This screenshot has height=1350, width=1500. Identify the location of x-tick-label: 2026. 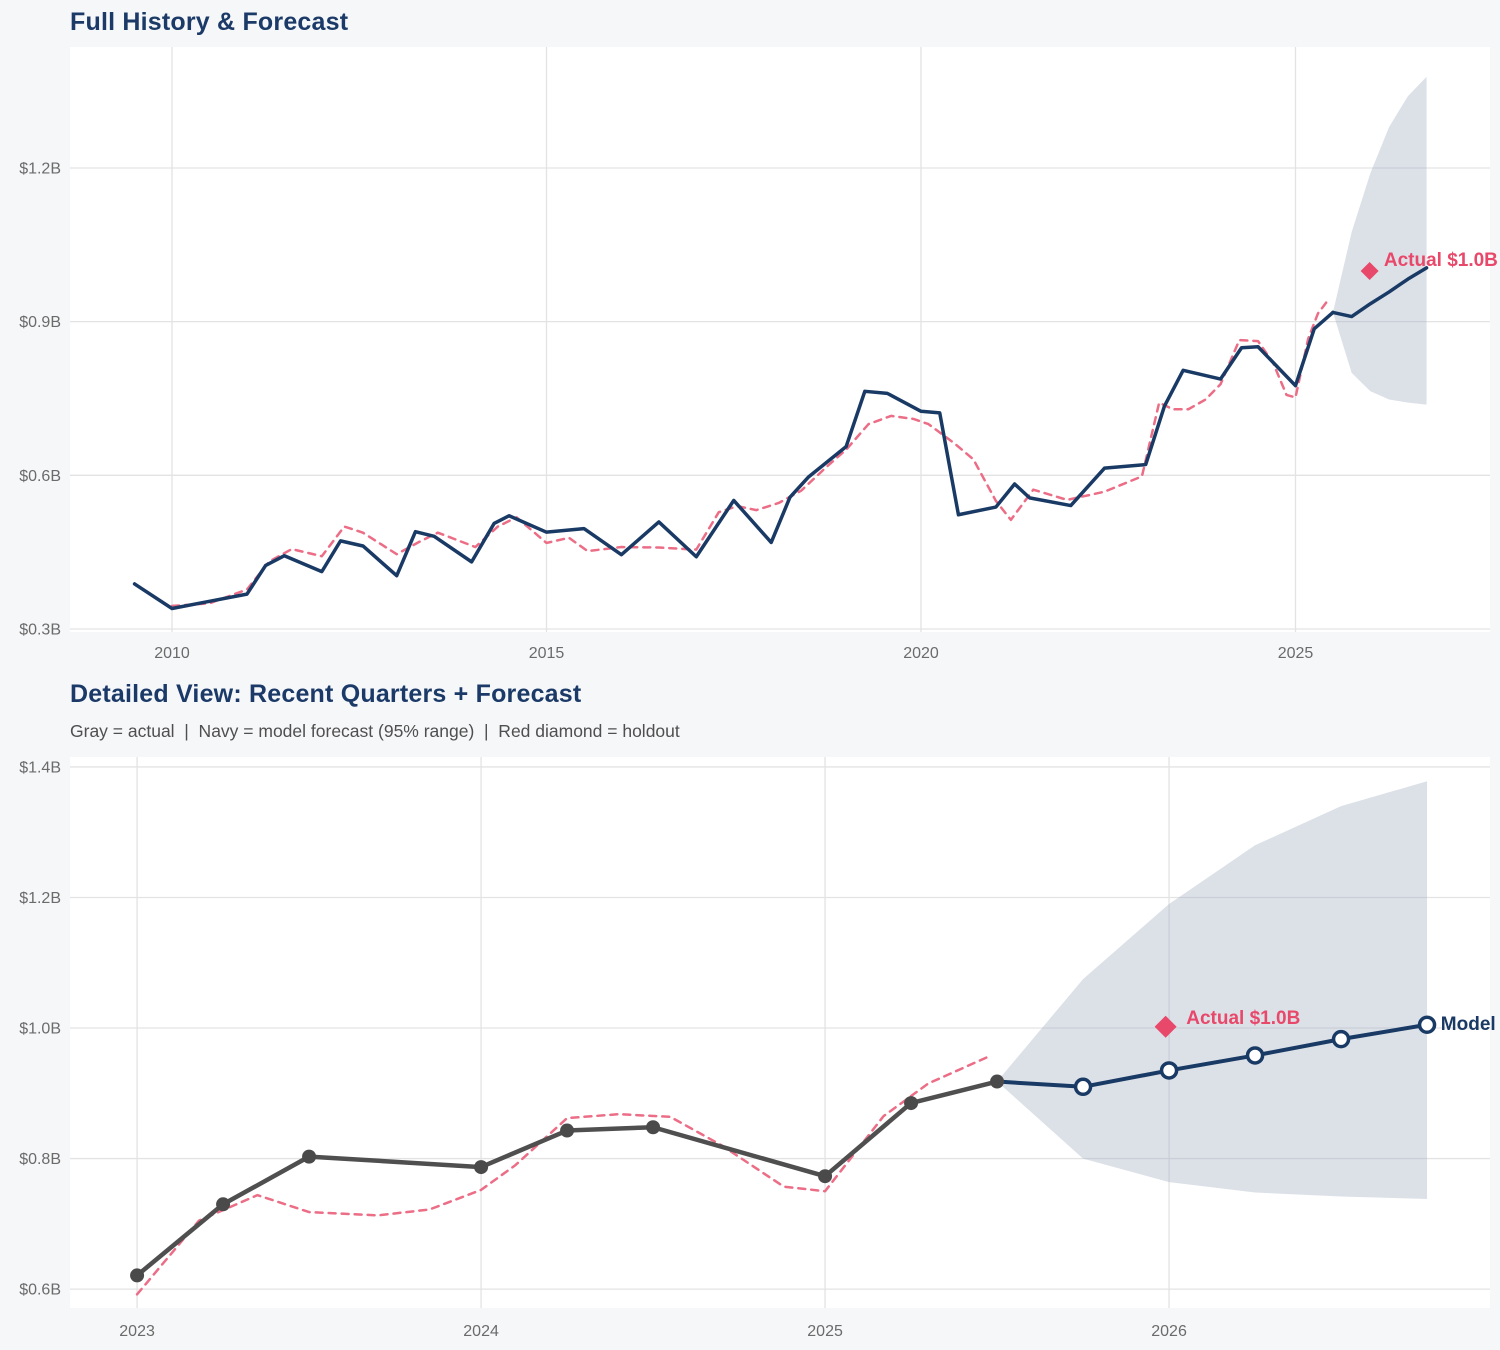
(1169, 1331).